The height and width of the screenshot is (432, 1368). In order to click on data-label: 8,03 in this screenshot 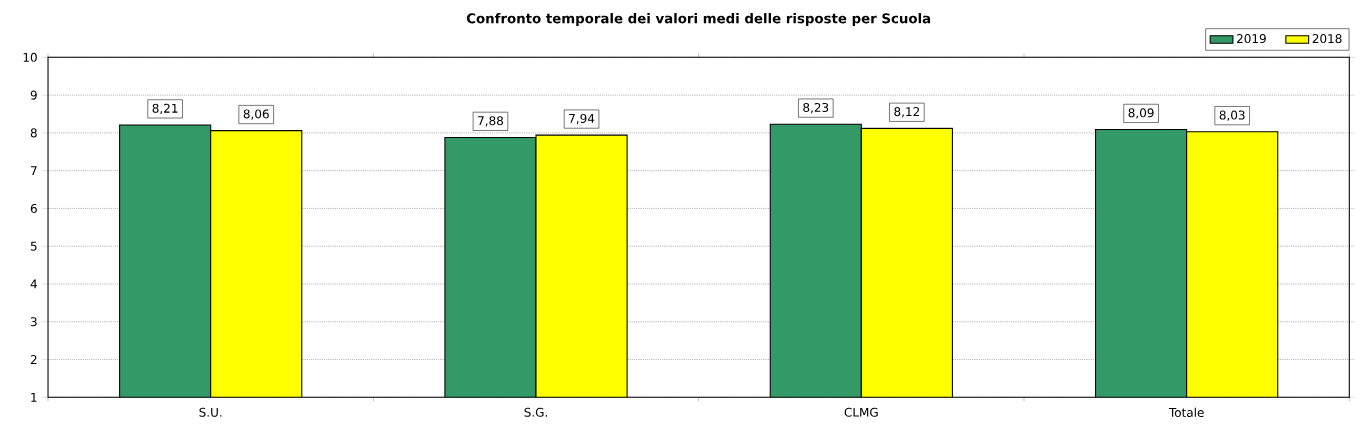, I will do `click(1232, 115)`.